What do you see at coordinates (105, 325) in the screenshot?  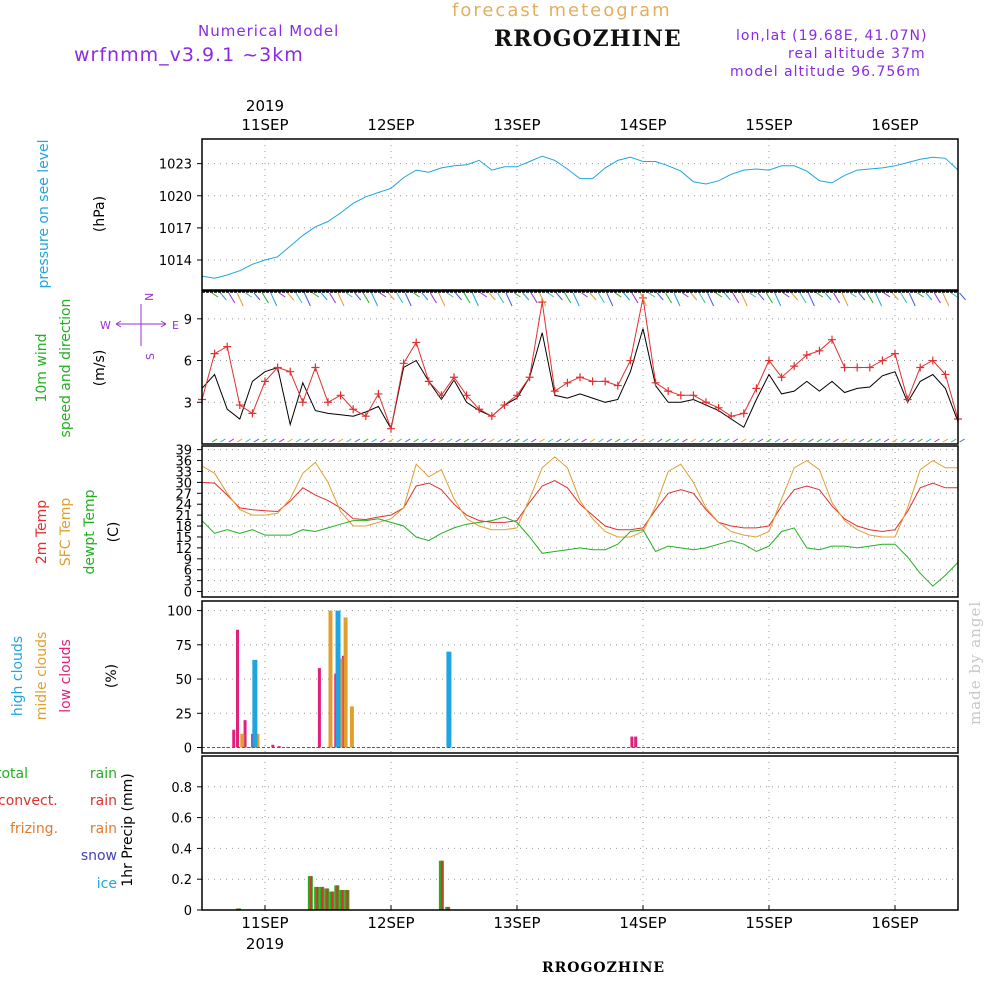 I see `compass-w: W` at bounding box center [105, 325].